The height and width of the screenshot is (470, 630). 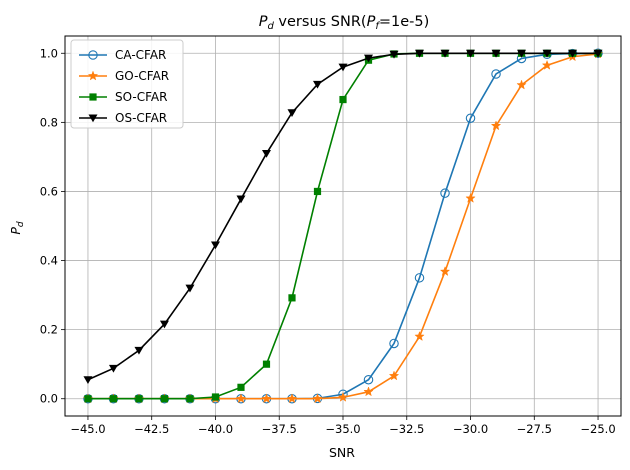 What do you see at coordinates (87, 429) in the screenshot?
I see `x-tick-label: −45.0` at bounding box center [87, 429].